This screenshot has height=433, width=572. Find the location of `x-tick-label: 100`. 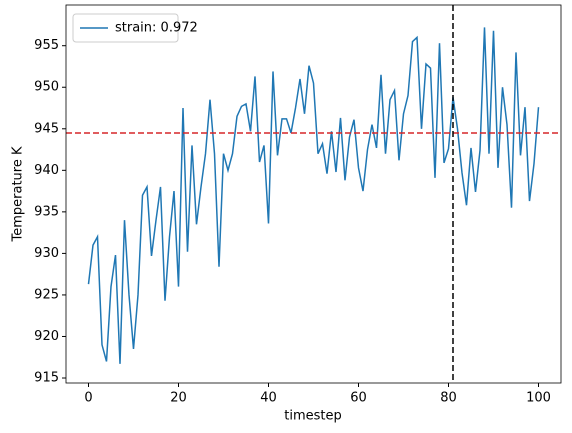

x-tick-label: 100 is located at coordinates (538, 398).